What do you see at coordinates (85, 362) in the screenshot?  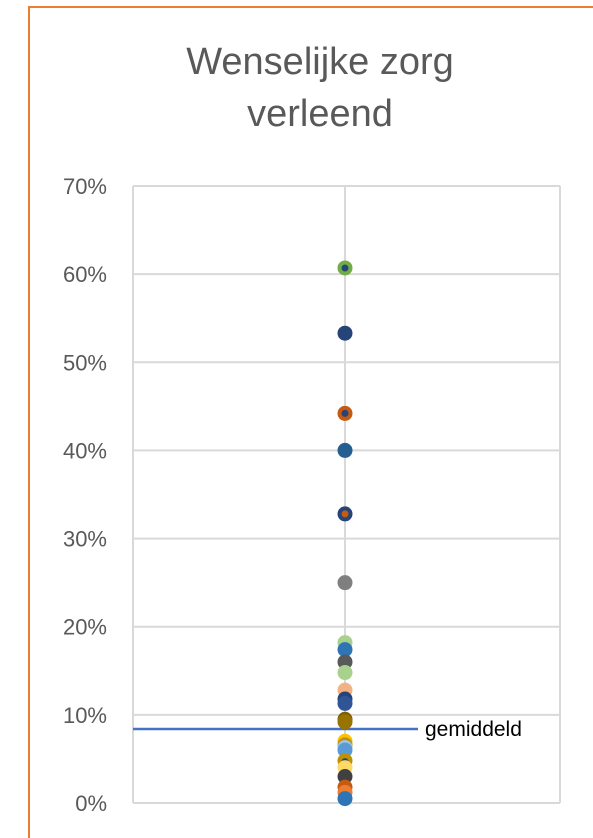 I see `y-tick-label-5: 50%` at bounding box center [85, 362].